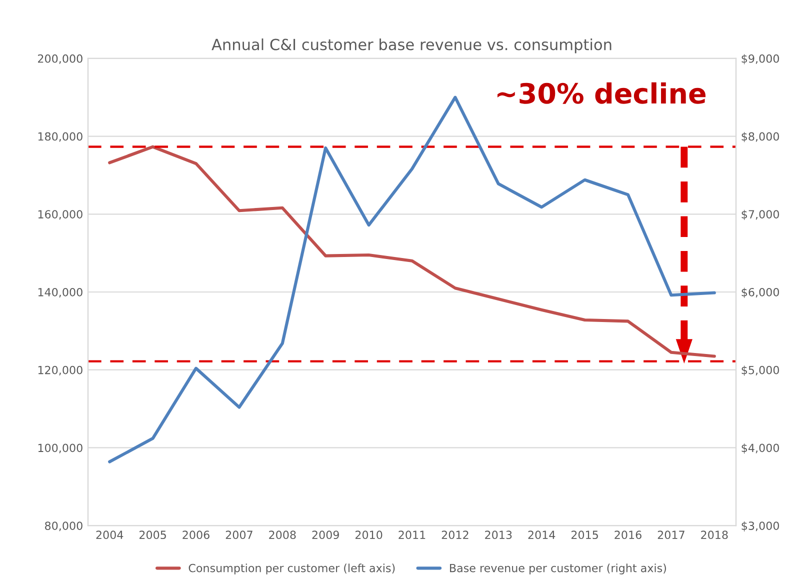  I want to click on y2-tick-label: $5,000, so click(760, 371).